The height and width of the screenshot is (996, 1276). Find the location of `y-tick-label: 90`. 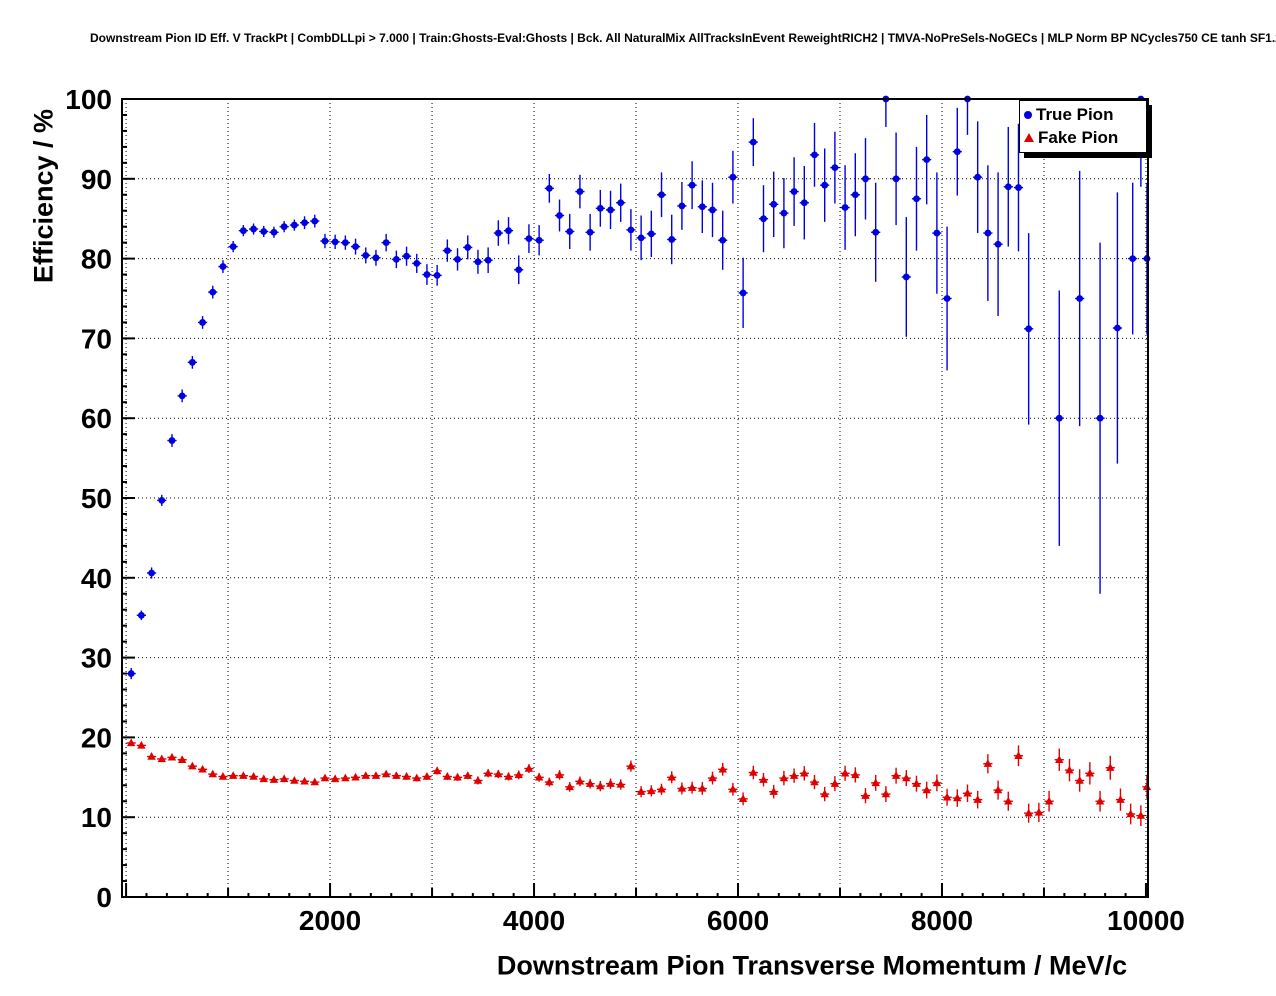

y-tick-label: 90 is located at coordinates (96, 179).